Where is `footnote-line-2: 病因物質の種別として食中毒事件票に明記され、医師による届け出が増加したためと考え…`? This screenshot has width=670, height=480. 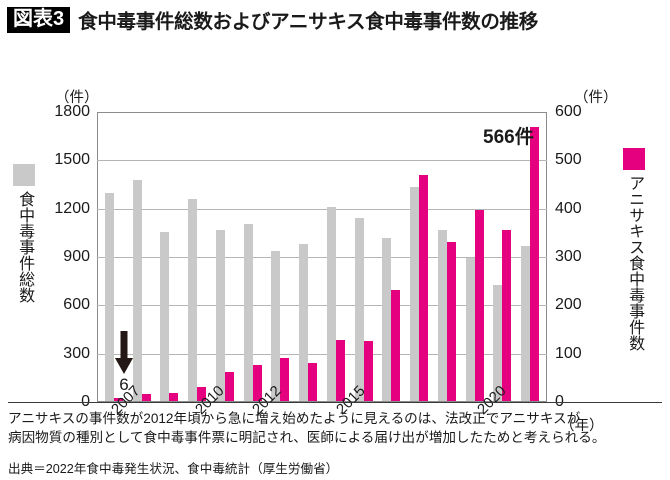 footnote-line-2: 病因物質の種別として食中毒事件票に明記され、医師による届け出が増加したためと考え… is located at coordinates (307, 437).